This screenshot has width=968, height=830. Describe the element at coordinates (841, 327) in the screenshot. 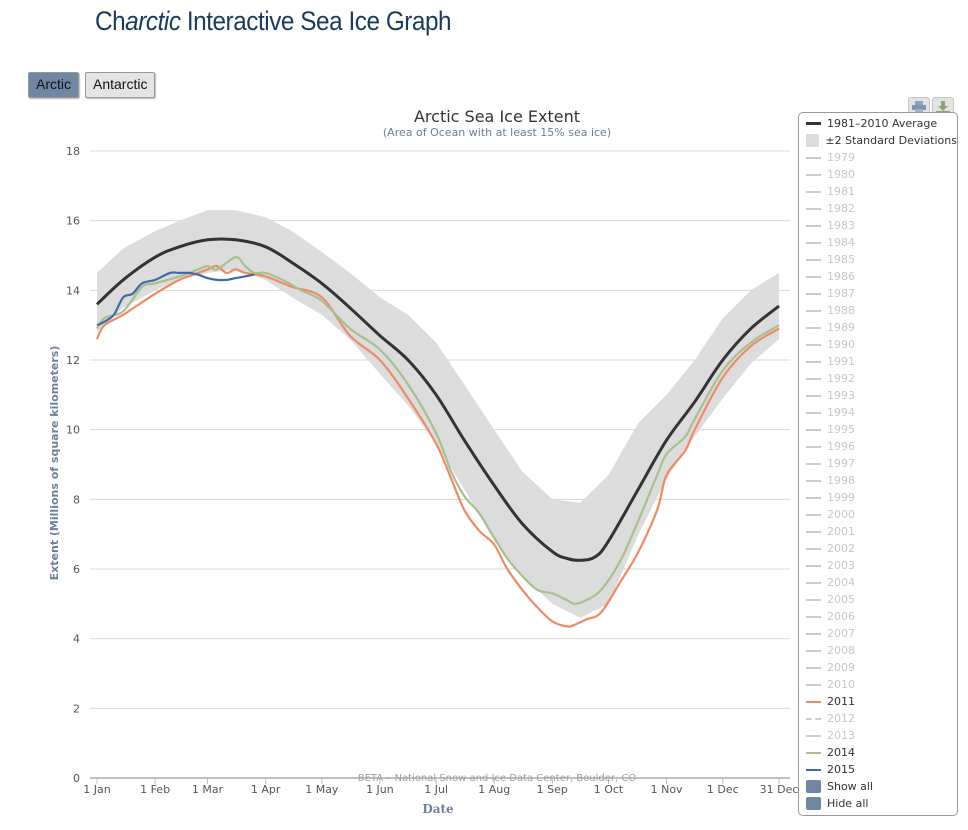

I see `legend-label: 1989` at that location.